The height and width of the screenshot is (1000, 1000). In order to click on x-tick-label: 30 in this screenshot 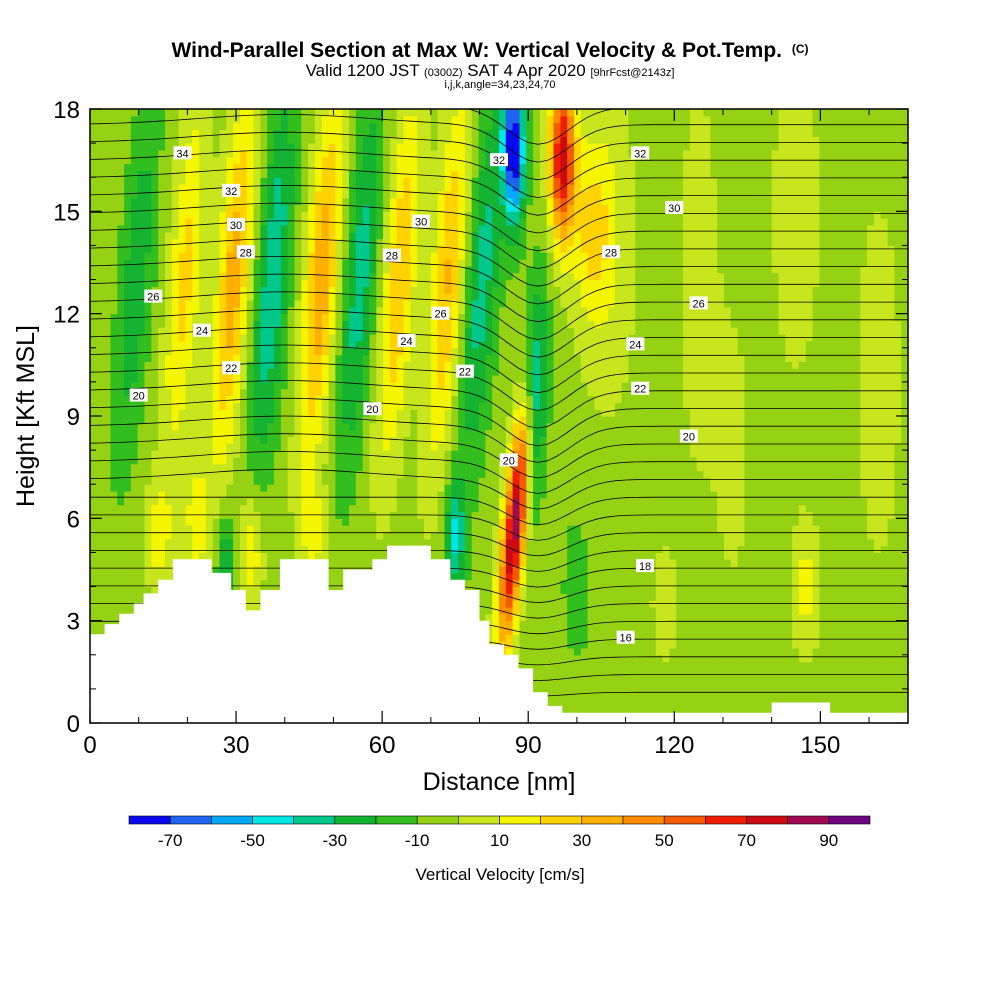, I will do `click(236, 745)`.